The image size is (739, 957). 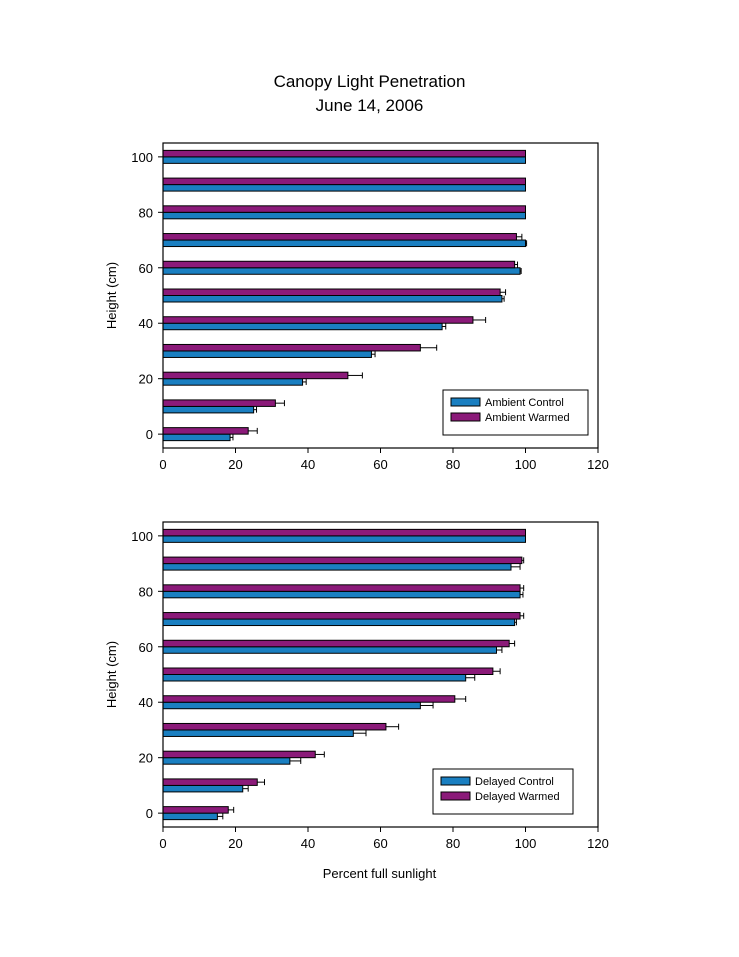 I want to click on bar-delayed-warmed-h20, so click(x=239, y=754).